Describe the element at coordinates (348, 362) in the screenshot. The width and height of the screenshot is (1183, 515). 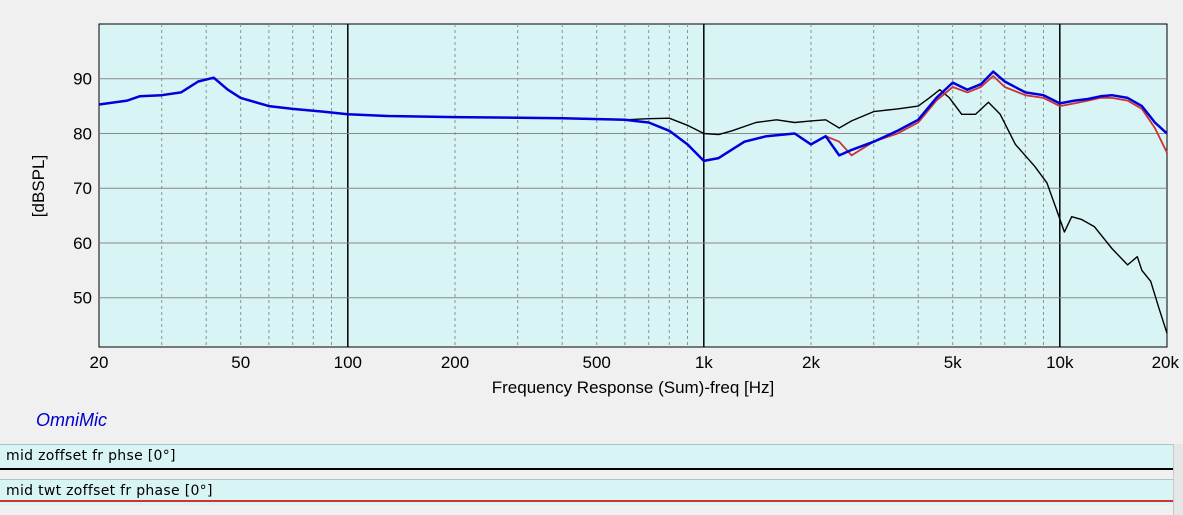
I see `x-tick-label: 100` at that location.